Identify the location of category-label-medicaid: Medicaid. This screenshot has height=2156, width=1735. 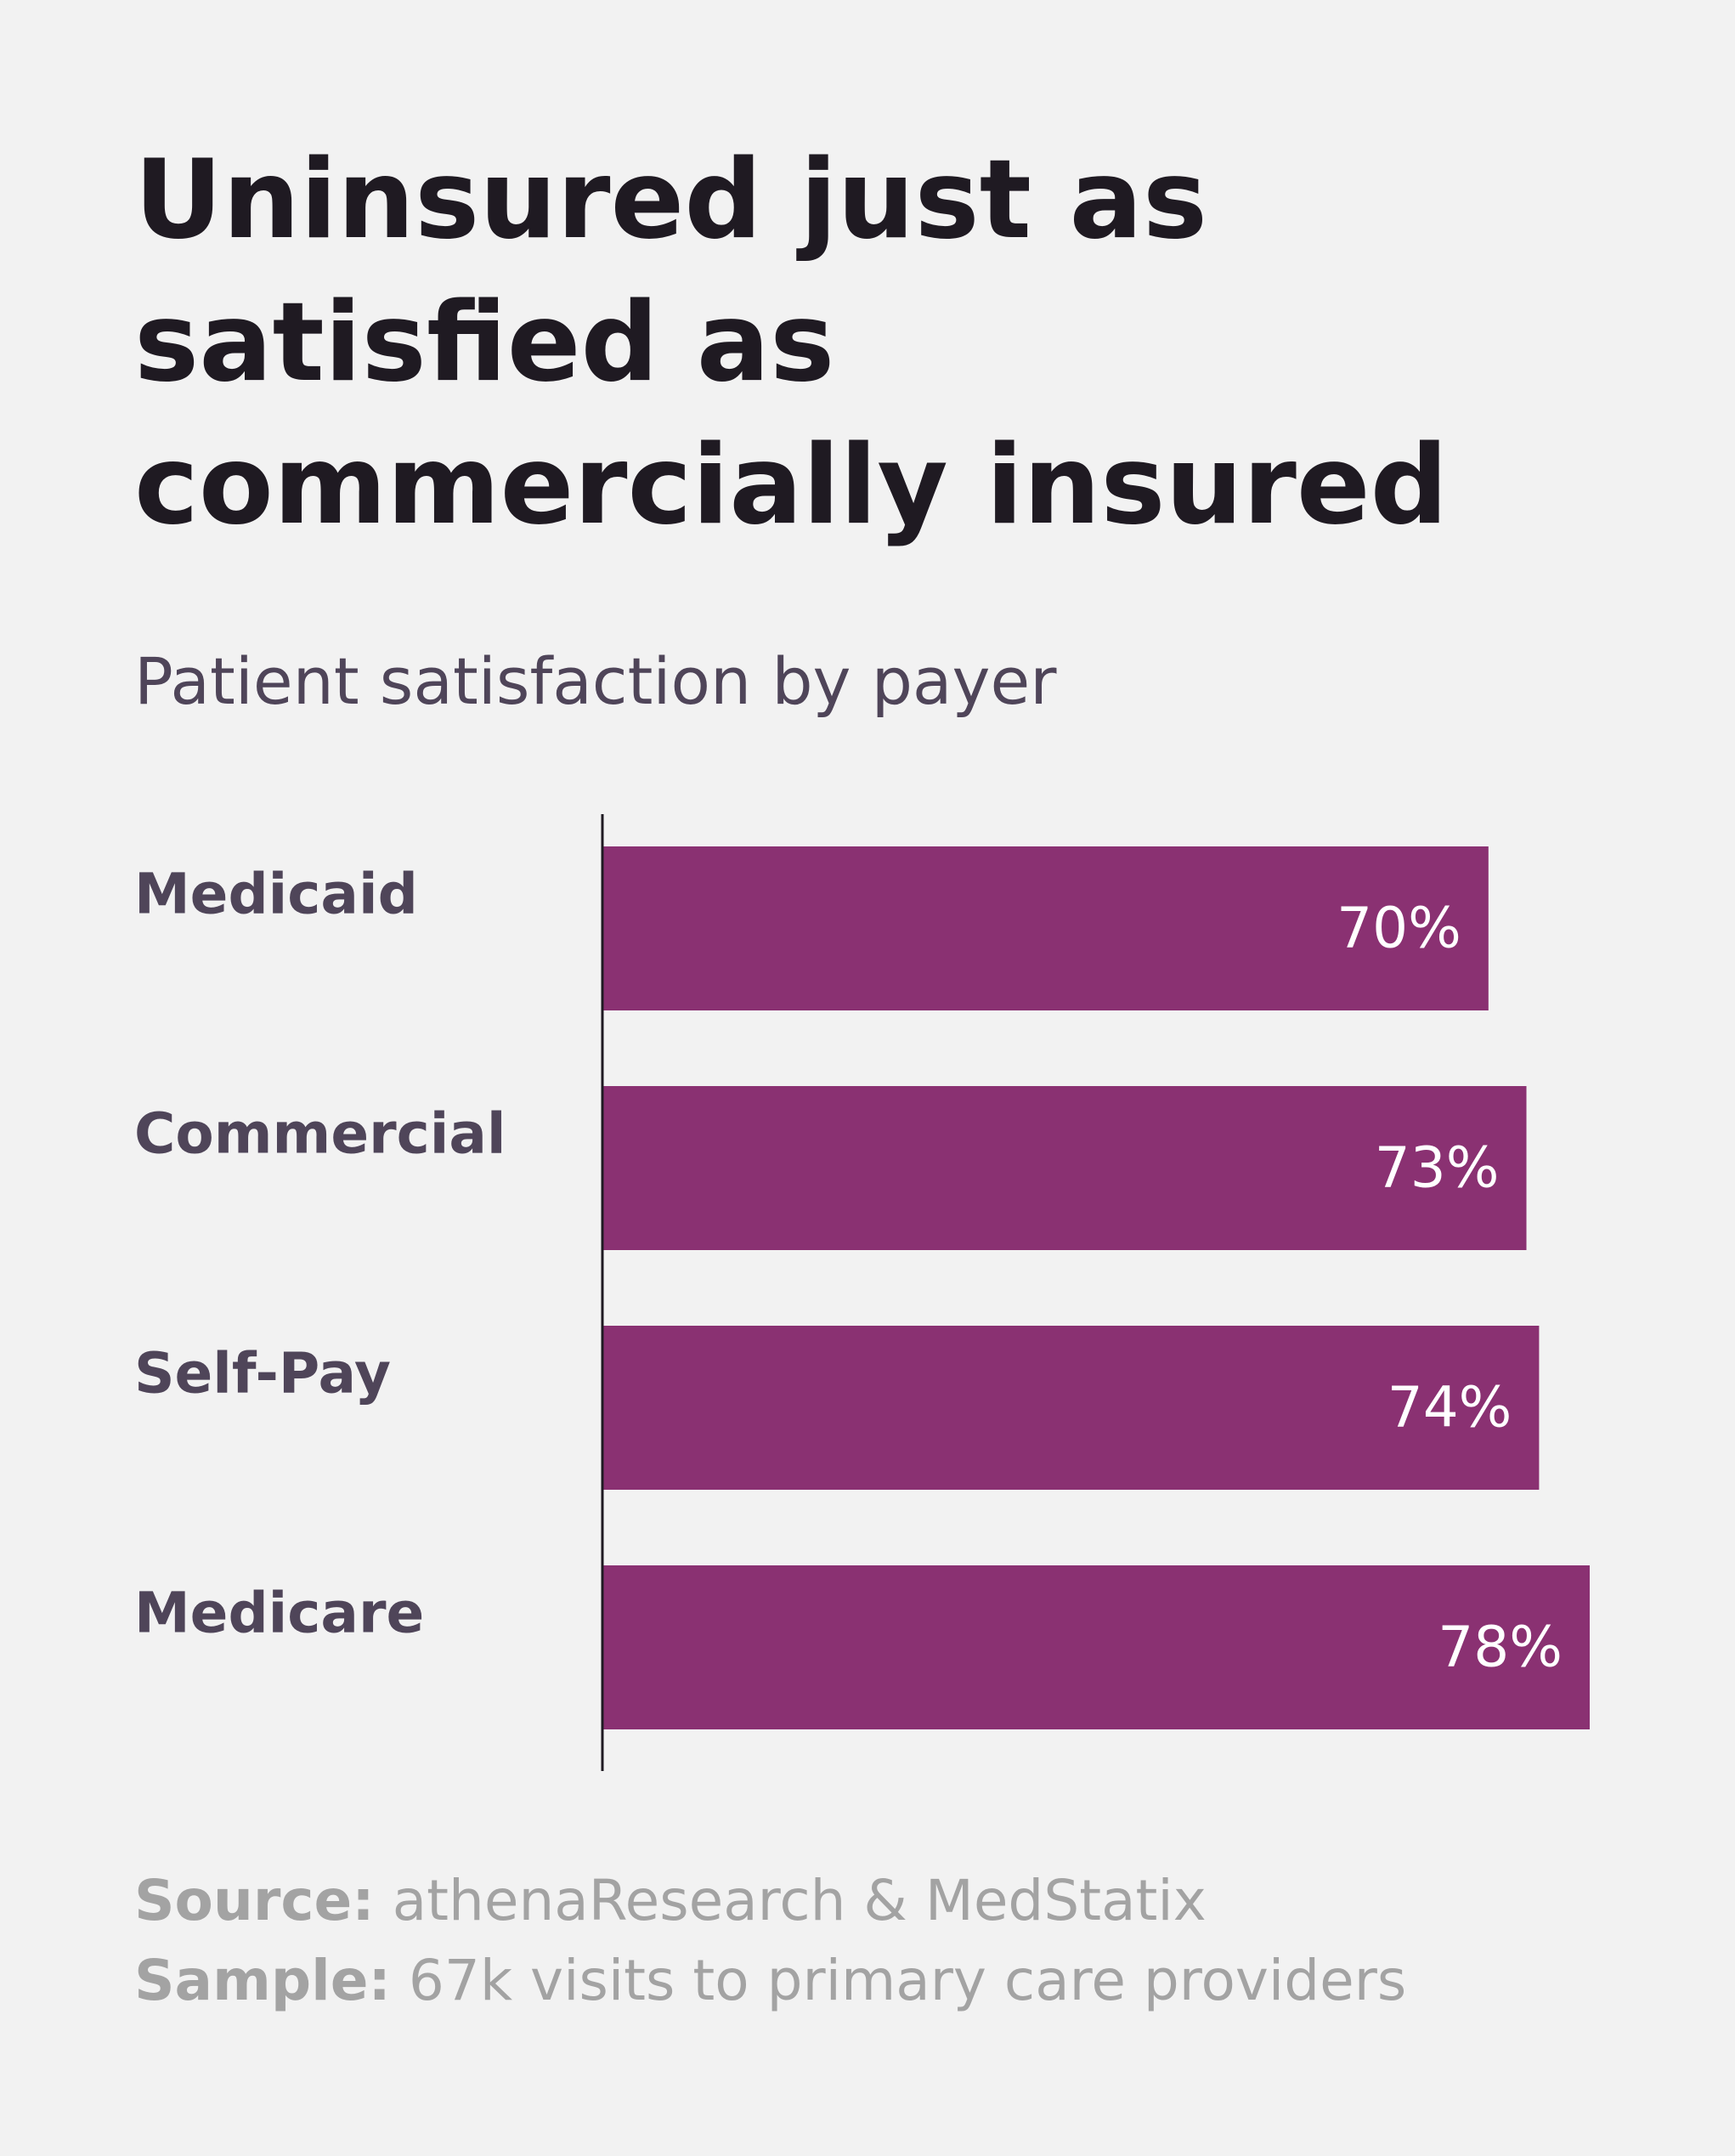
(276, 895).